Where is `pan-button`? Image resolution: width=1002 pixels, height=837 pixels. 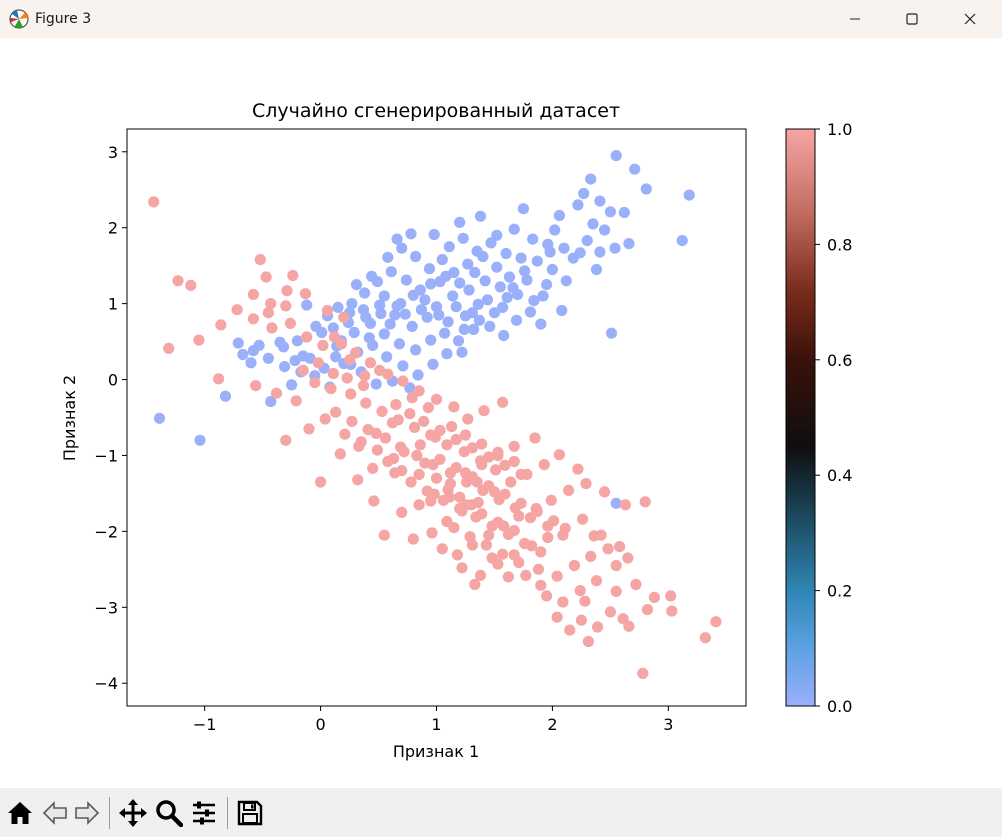 pan-button is located at coordinates (133, 813).